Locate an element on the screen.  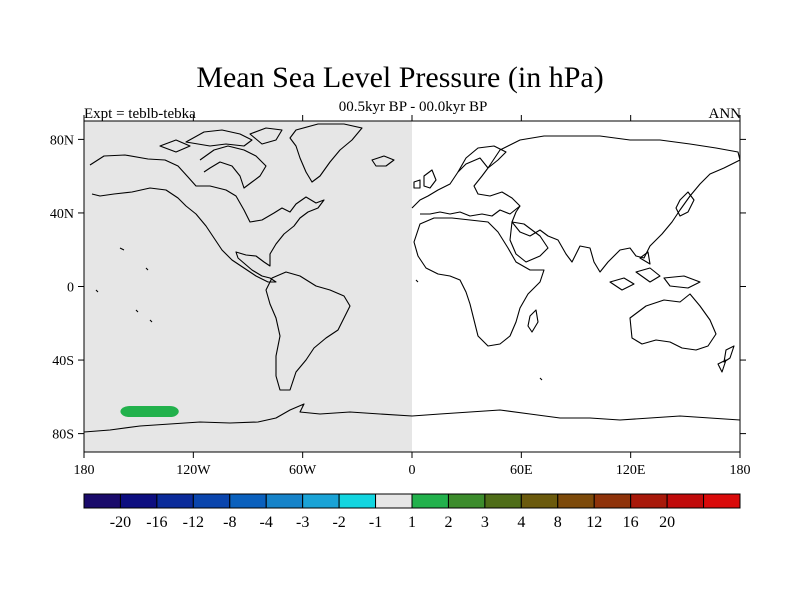
coastline-small-islands is located at coordinates (319, 314).